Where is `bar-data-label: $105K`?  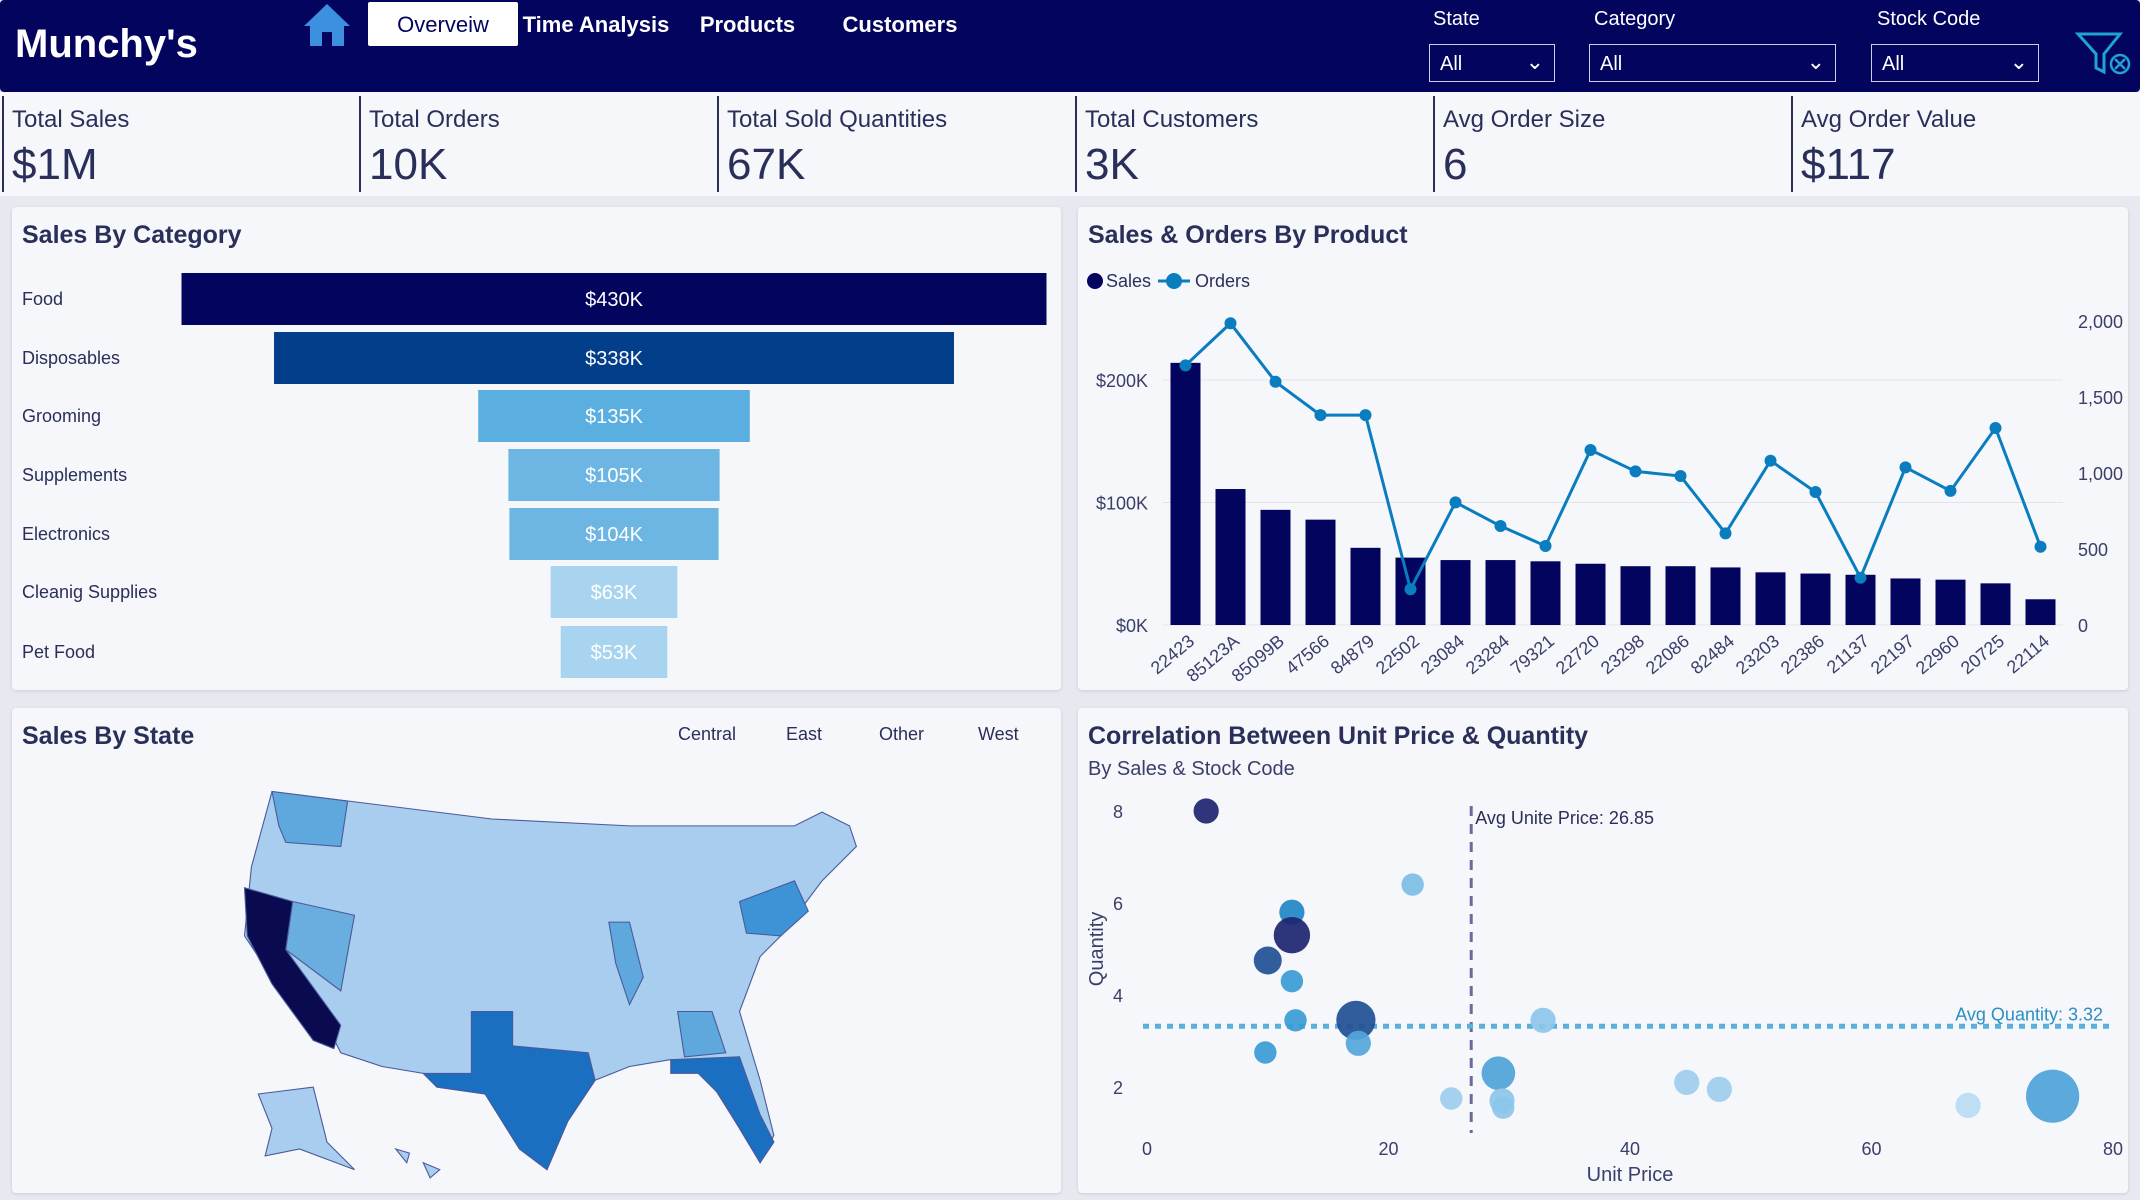 bar-data-label: $105K is located at coordinates (614, 476).